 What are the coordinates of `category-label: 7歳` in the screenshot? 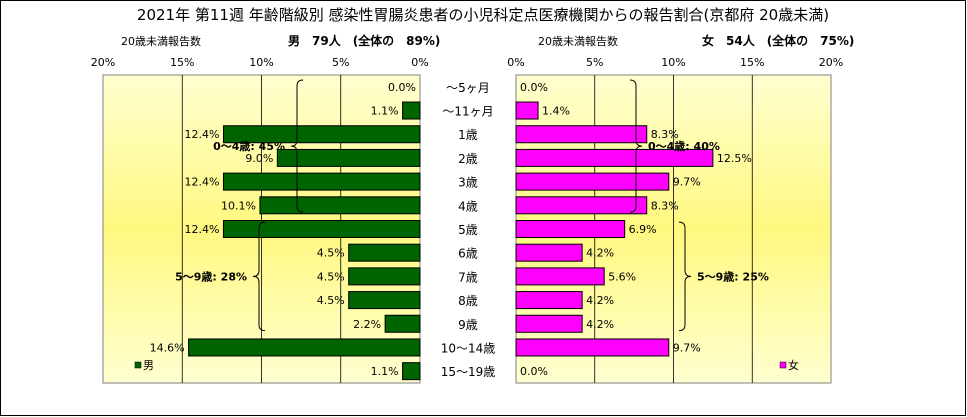 It's located at (468, 277).